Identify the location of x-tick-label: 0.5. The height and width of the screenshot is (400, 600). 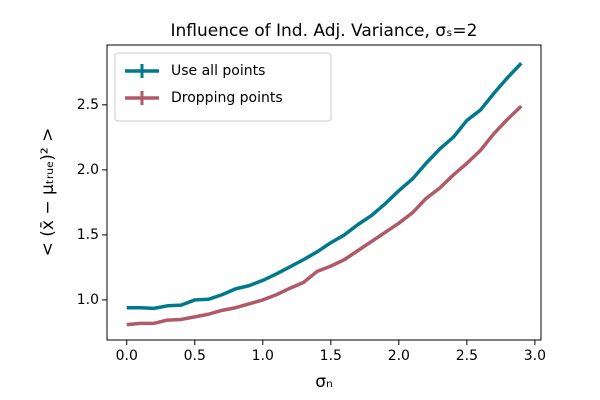
(195, 356).